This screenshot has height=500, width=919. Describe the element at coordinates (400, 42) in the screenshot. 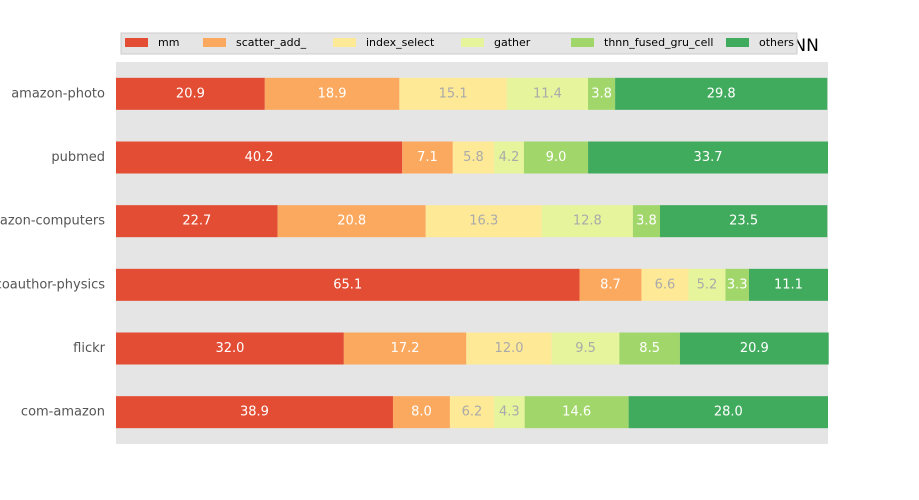

I see `legend-label: index_select` at that location.